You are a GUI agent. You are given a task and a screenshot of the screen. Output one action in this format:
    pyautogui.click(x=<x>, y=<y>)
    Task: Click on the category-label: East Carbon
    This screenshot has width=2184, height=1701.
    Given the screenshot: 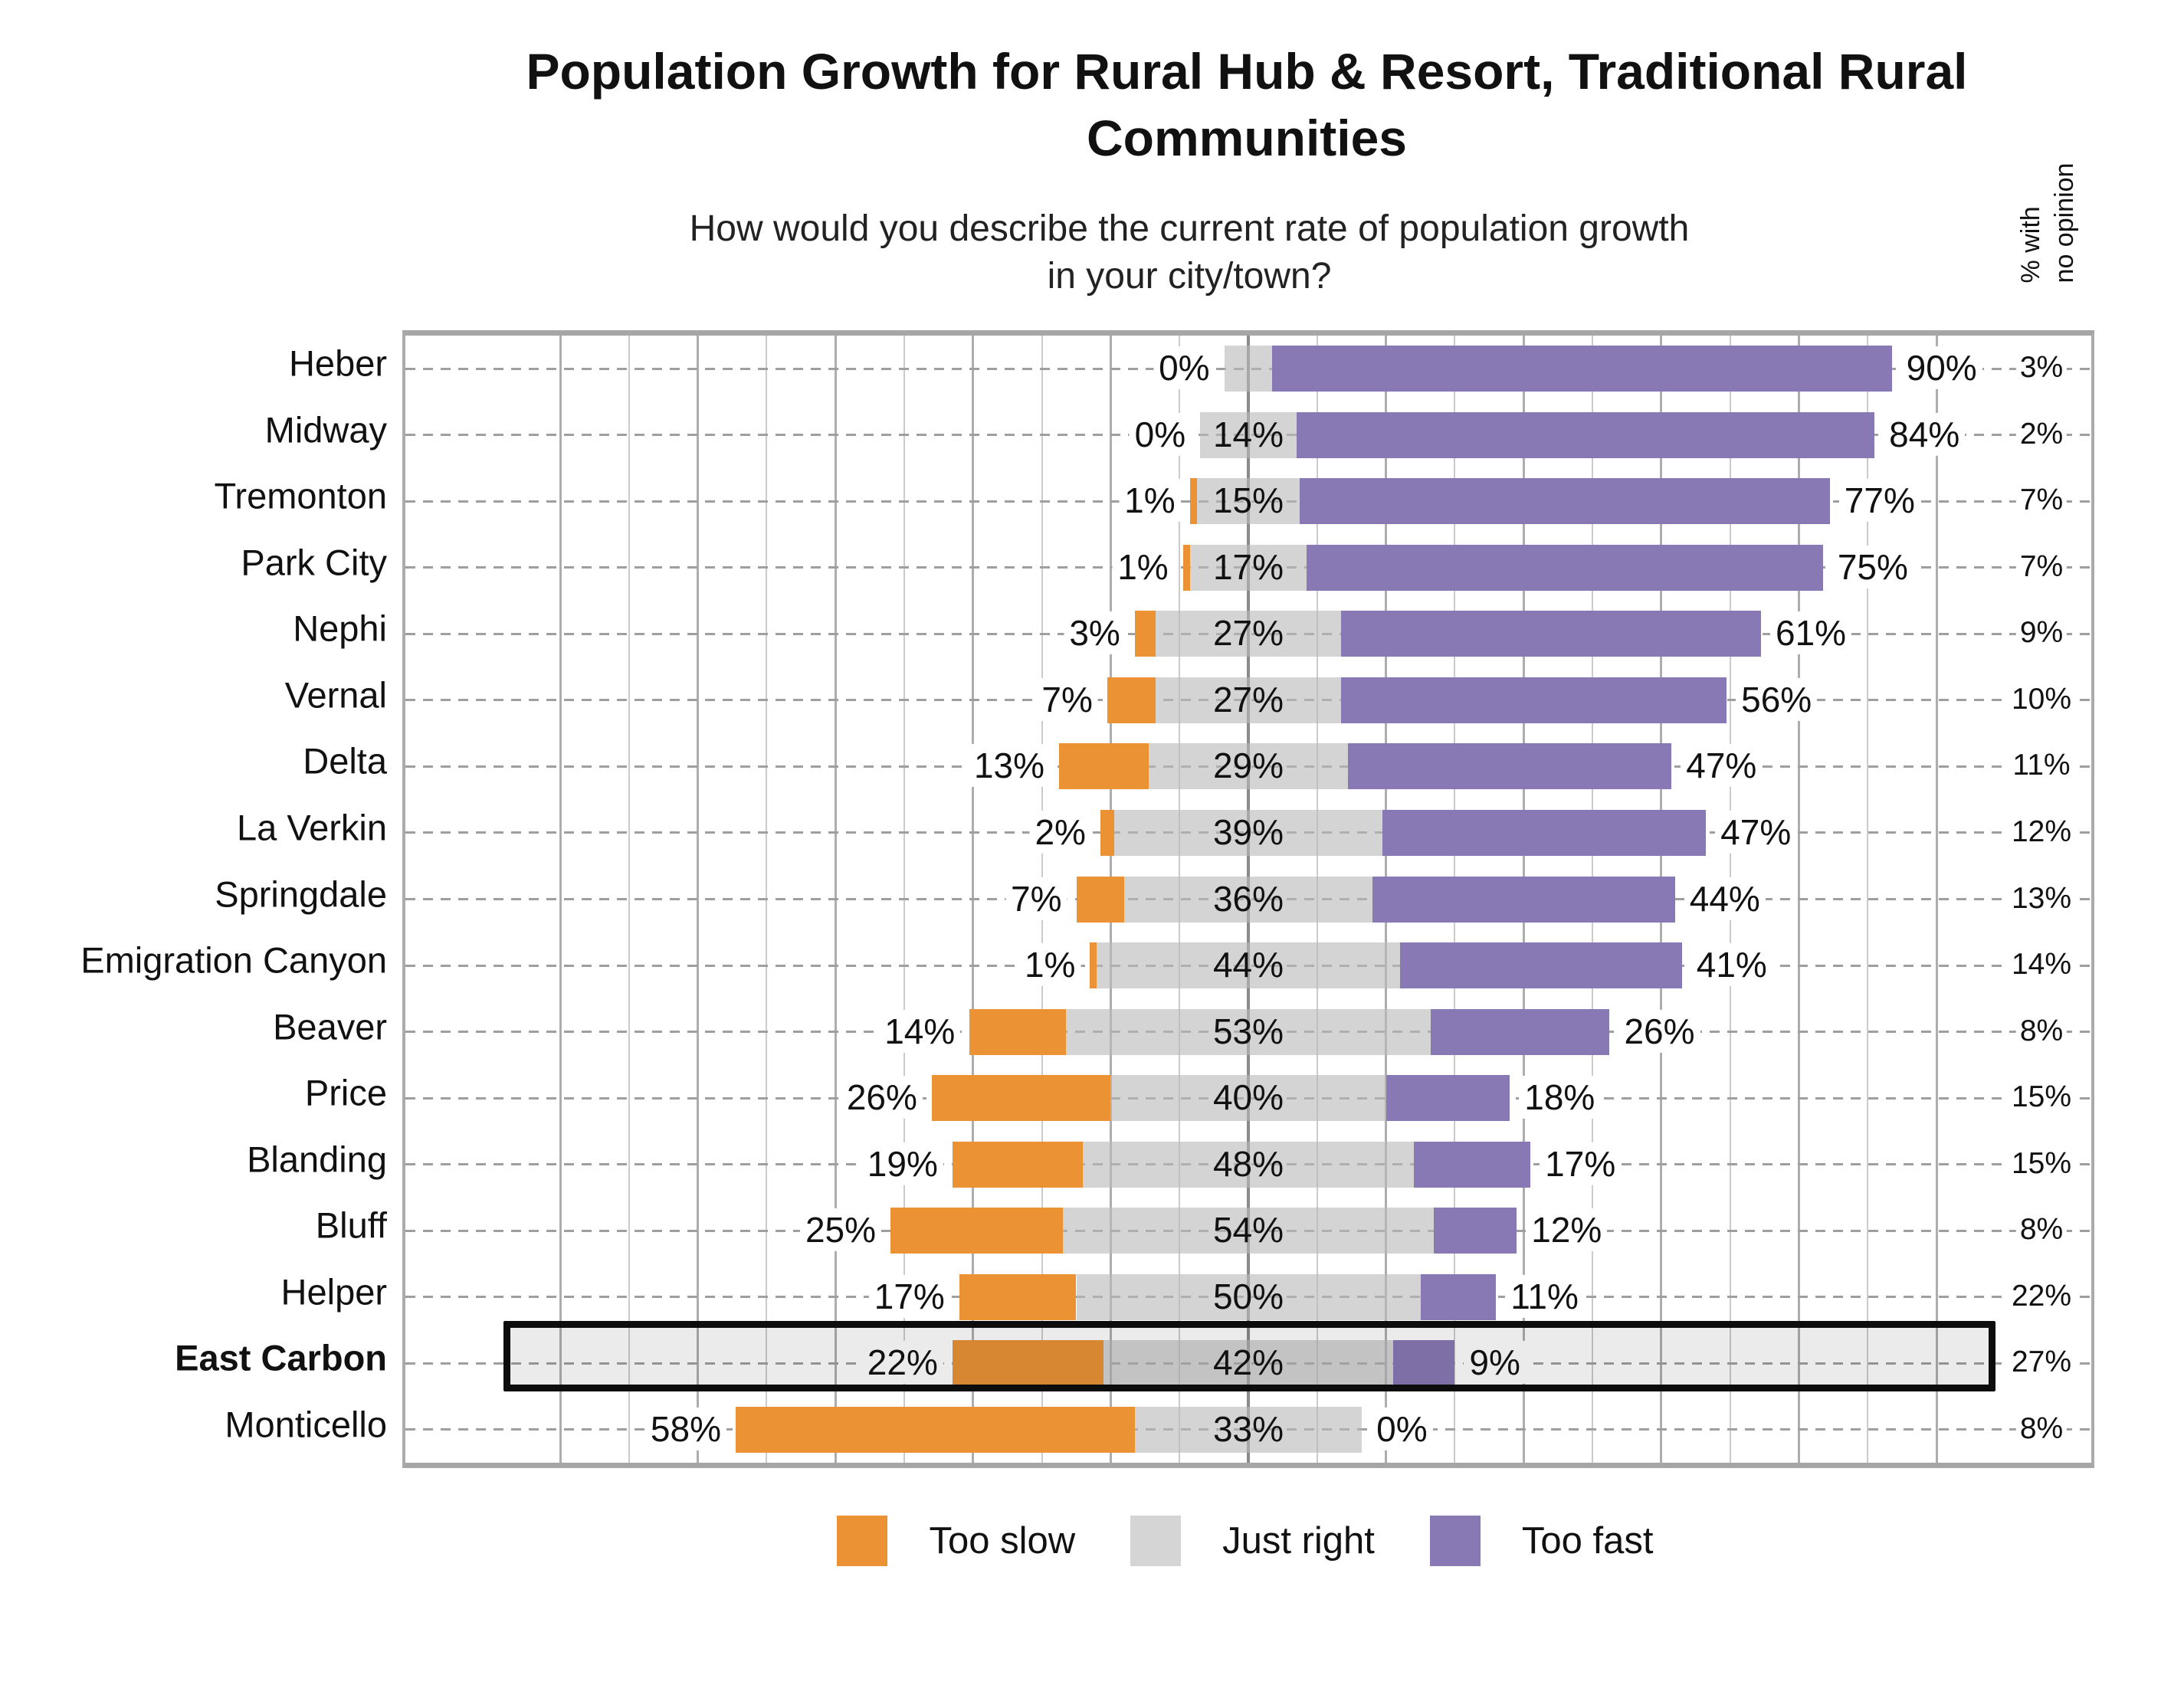 What is the action you would take?
    pyautogui.click(x=281, y=1357)
    